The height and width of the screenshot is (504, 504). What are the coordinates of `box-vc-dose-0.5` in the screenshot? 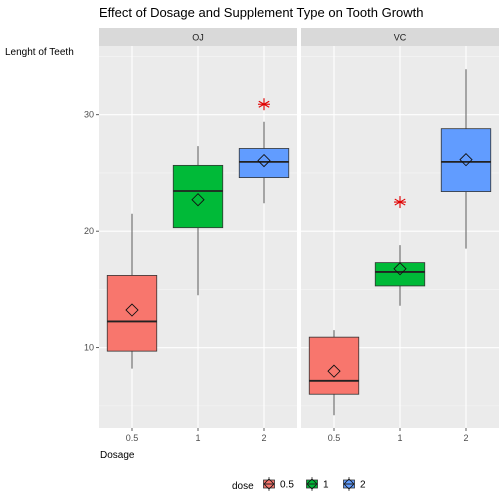 It's located at (334, 373).